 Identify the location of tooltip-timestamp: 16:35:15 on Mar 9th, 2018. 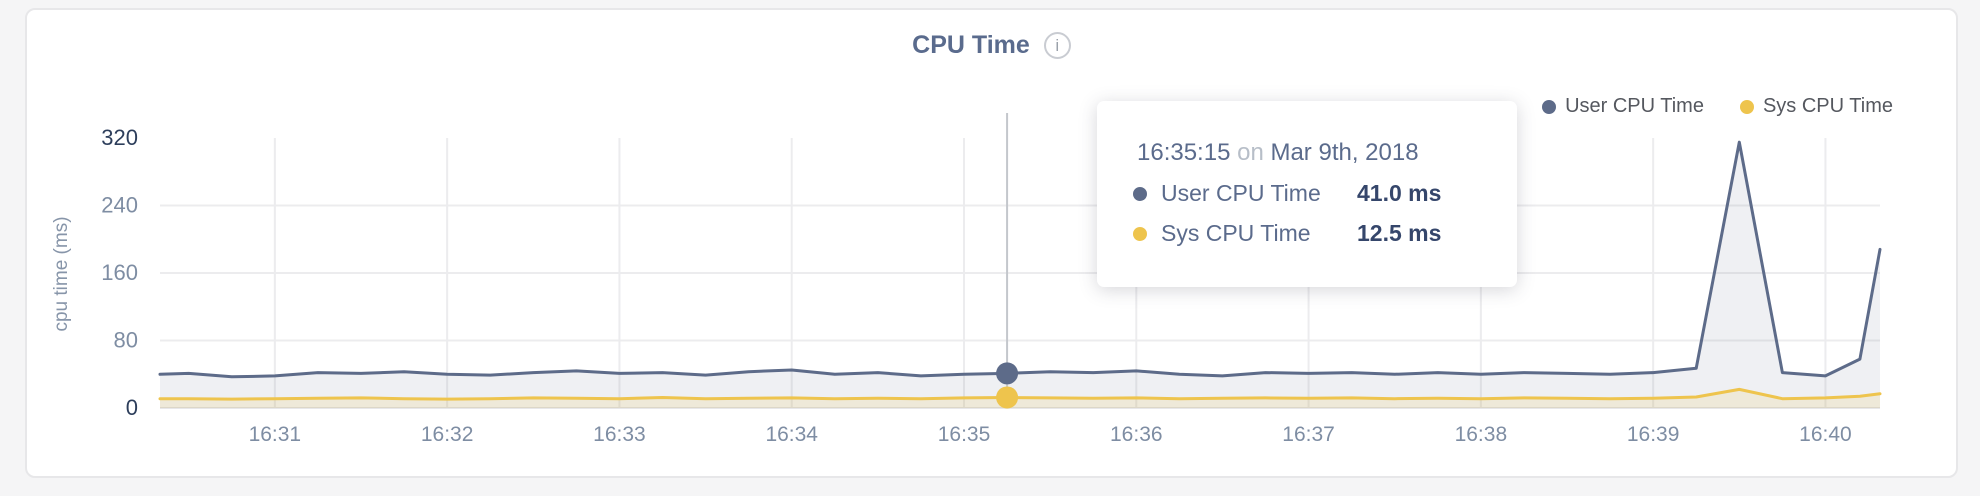
(1309, 153).